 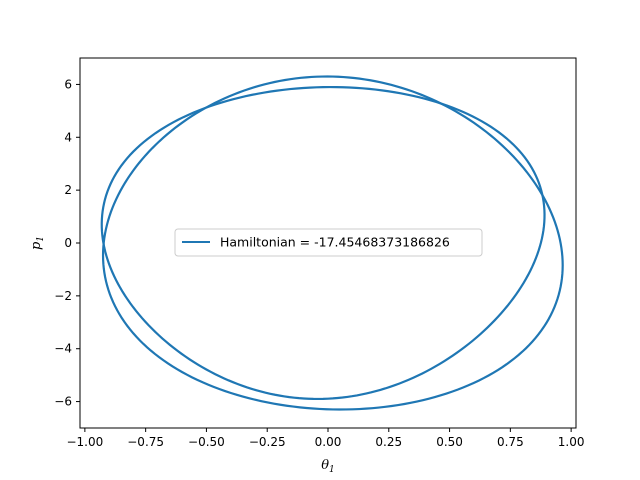 What do you see at coordinates (68, 137) in the screenshot?
I see `y-tick-label: 4` at bounding box center [68, 137].